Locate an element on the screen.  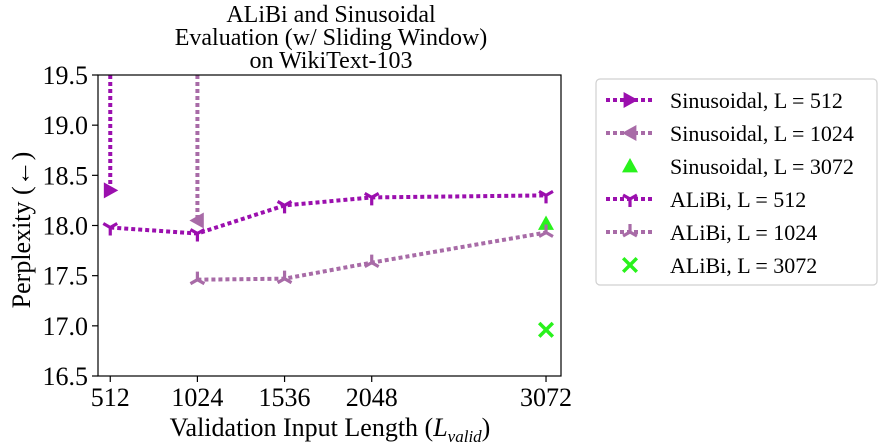
y-tick-label: 19.0 is located at coordinates (66, 125).